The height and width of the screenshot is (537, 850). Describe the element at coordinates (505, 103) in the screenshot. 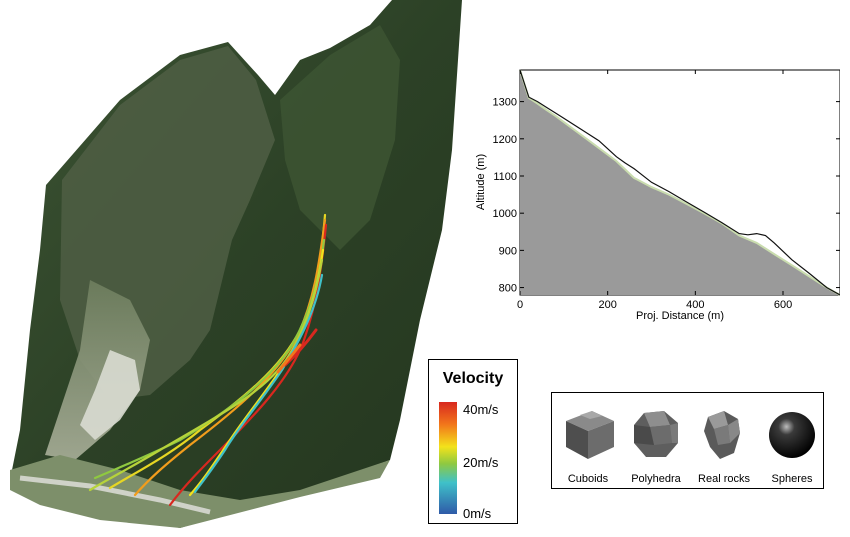

I see `y-tick-label: 1300` at that location.